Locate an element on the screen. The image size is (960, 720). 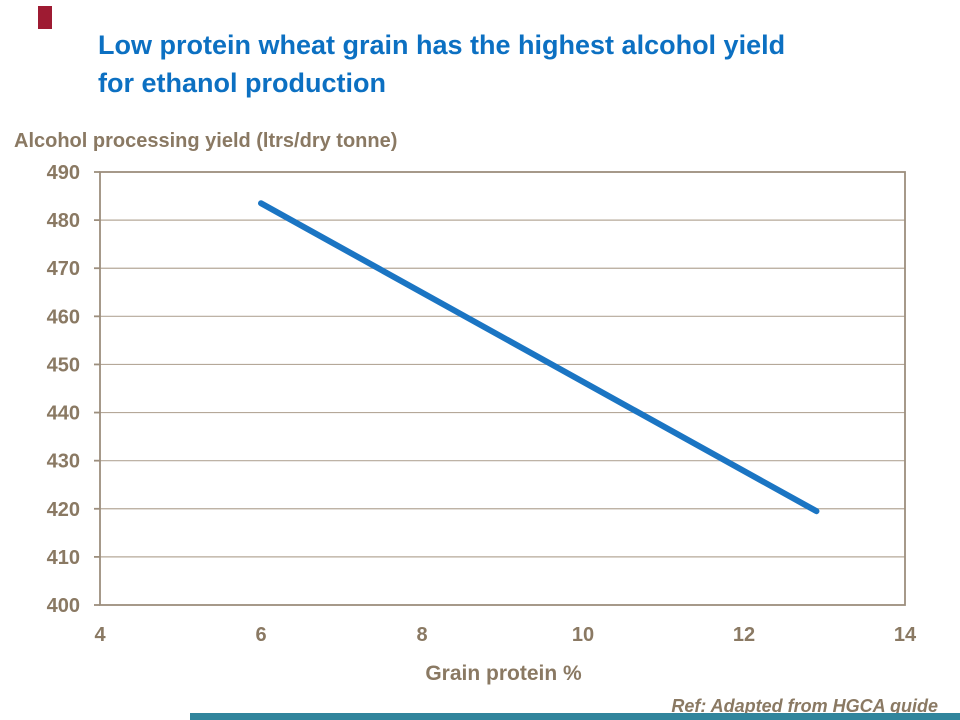
y-tick-label: 460 is located at coordinates (63, 317).